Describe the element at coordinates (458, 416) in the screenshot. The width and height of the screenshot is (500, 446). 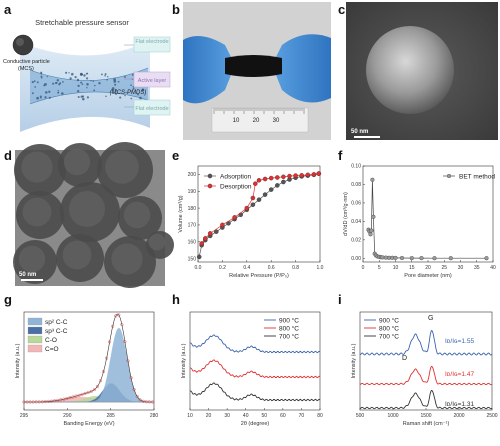
I see `chart-i-xtick-label: 2000` at that location.